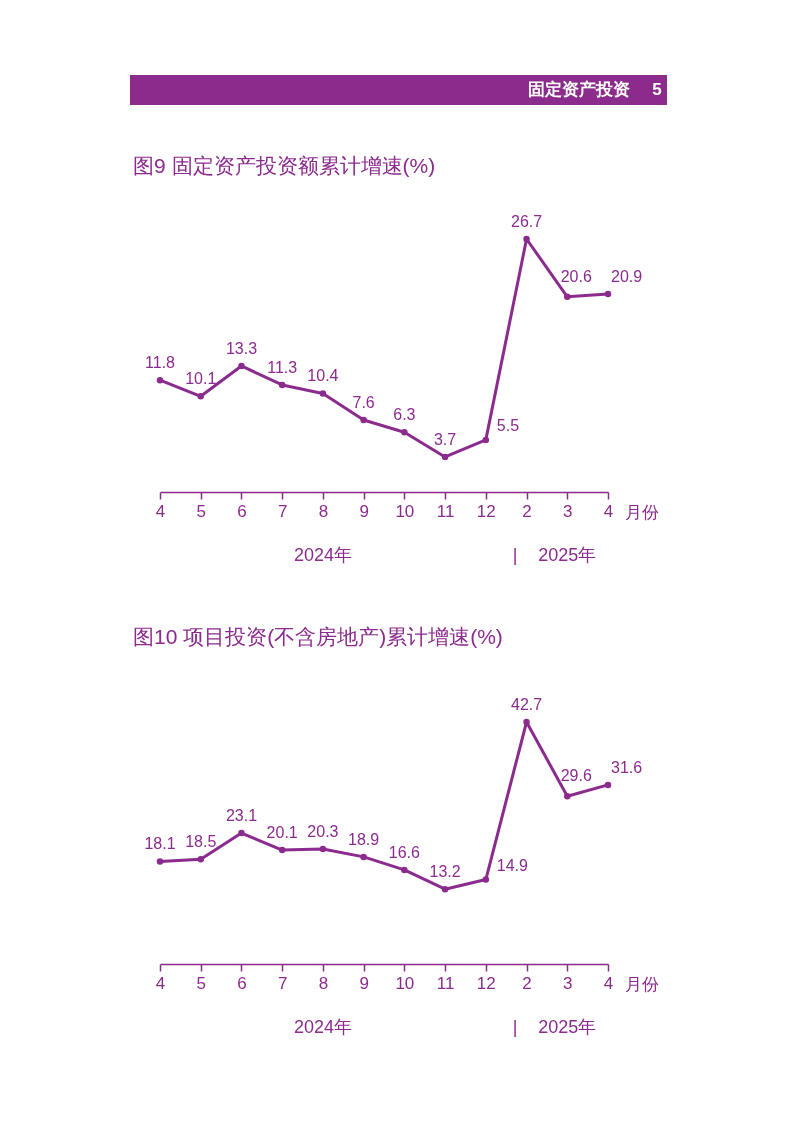 The height and width of the screenshot is (1123, 794). I want to click on data-label: 26.7, so click(526, 221).